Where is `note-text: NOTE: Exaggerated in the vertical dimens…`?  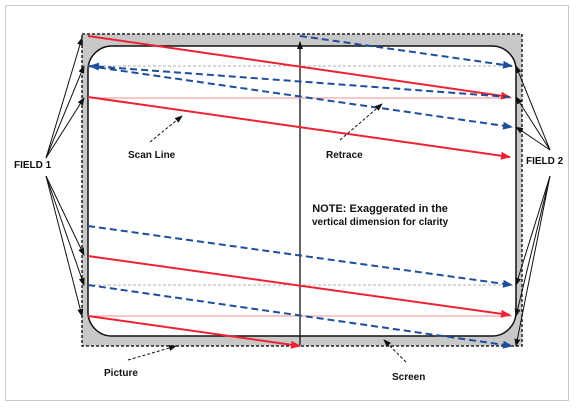 note-text: NOTE: Exaggerated in the vertical dimens… is located at coordinates (380, 216).